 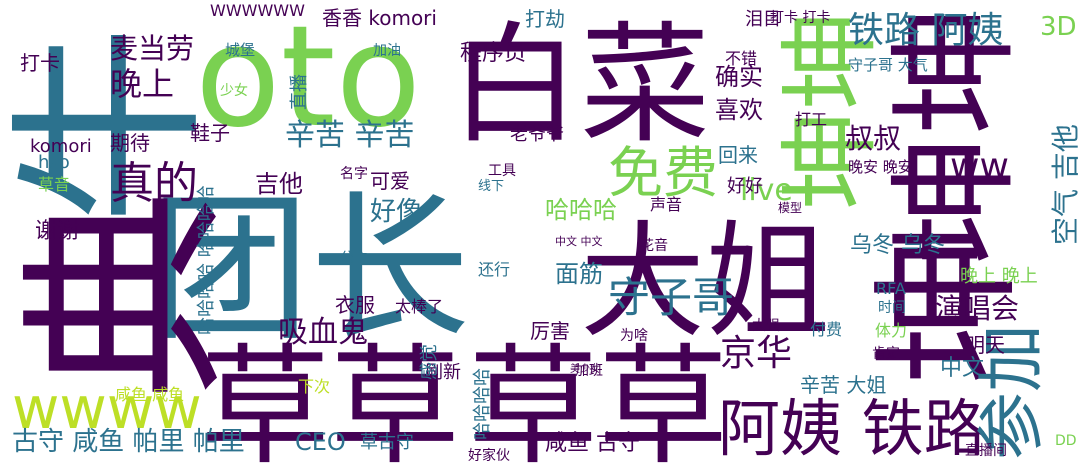 What do you see at coordinates (766, 190) in the screenshot?
I see `word: live` at bounding box center [766, 190].